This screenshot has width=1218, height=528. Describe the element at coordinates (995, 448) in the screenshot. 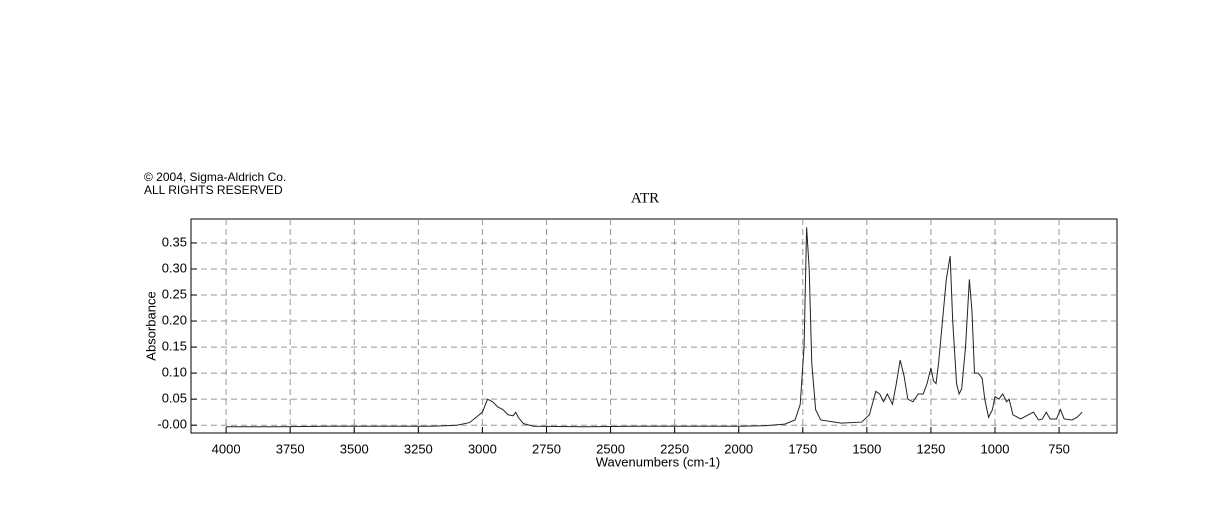

I see `x-tick-label: 1000` at that location.